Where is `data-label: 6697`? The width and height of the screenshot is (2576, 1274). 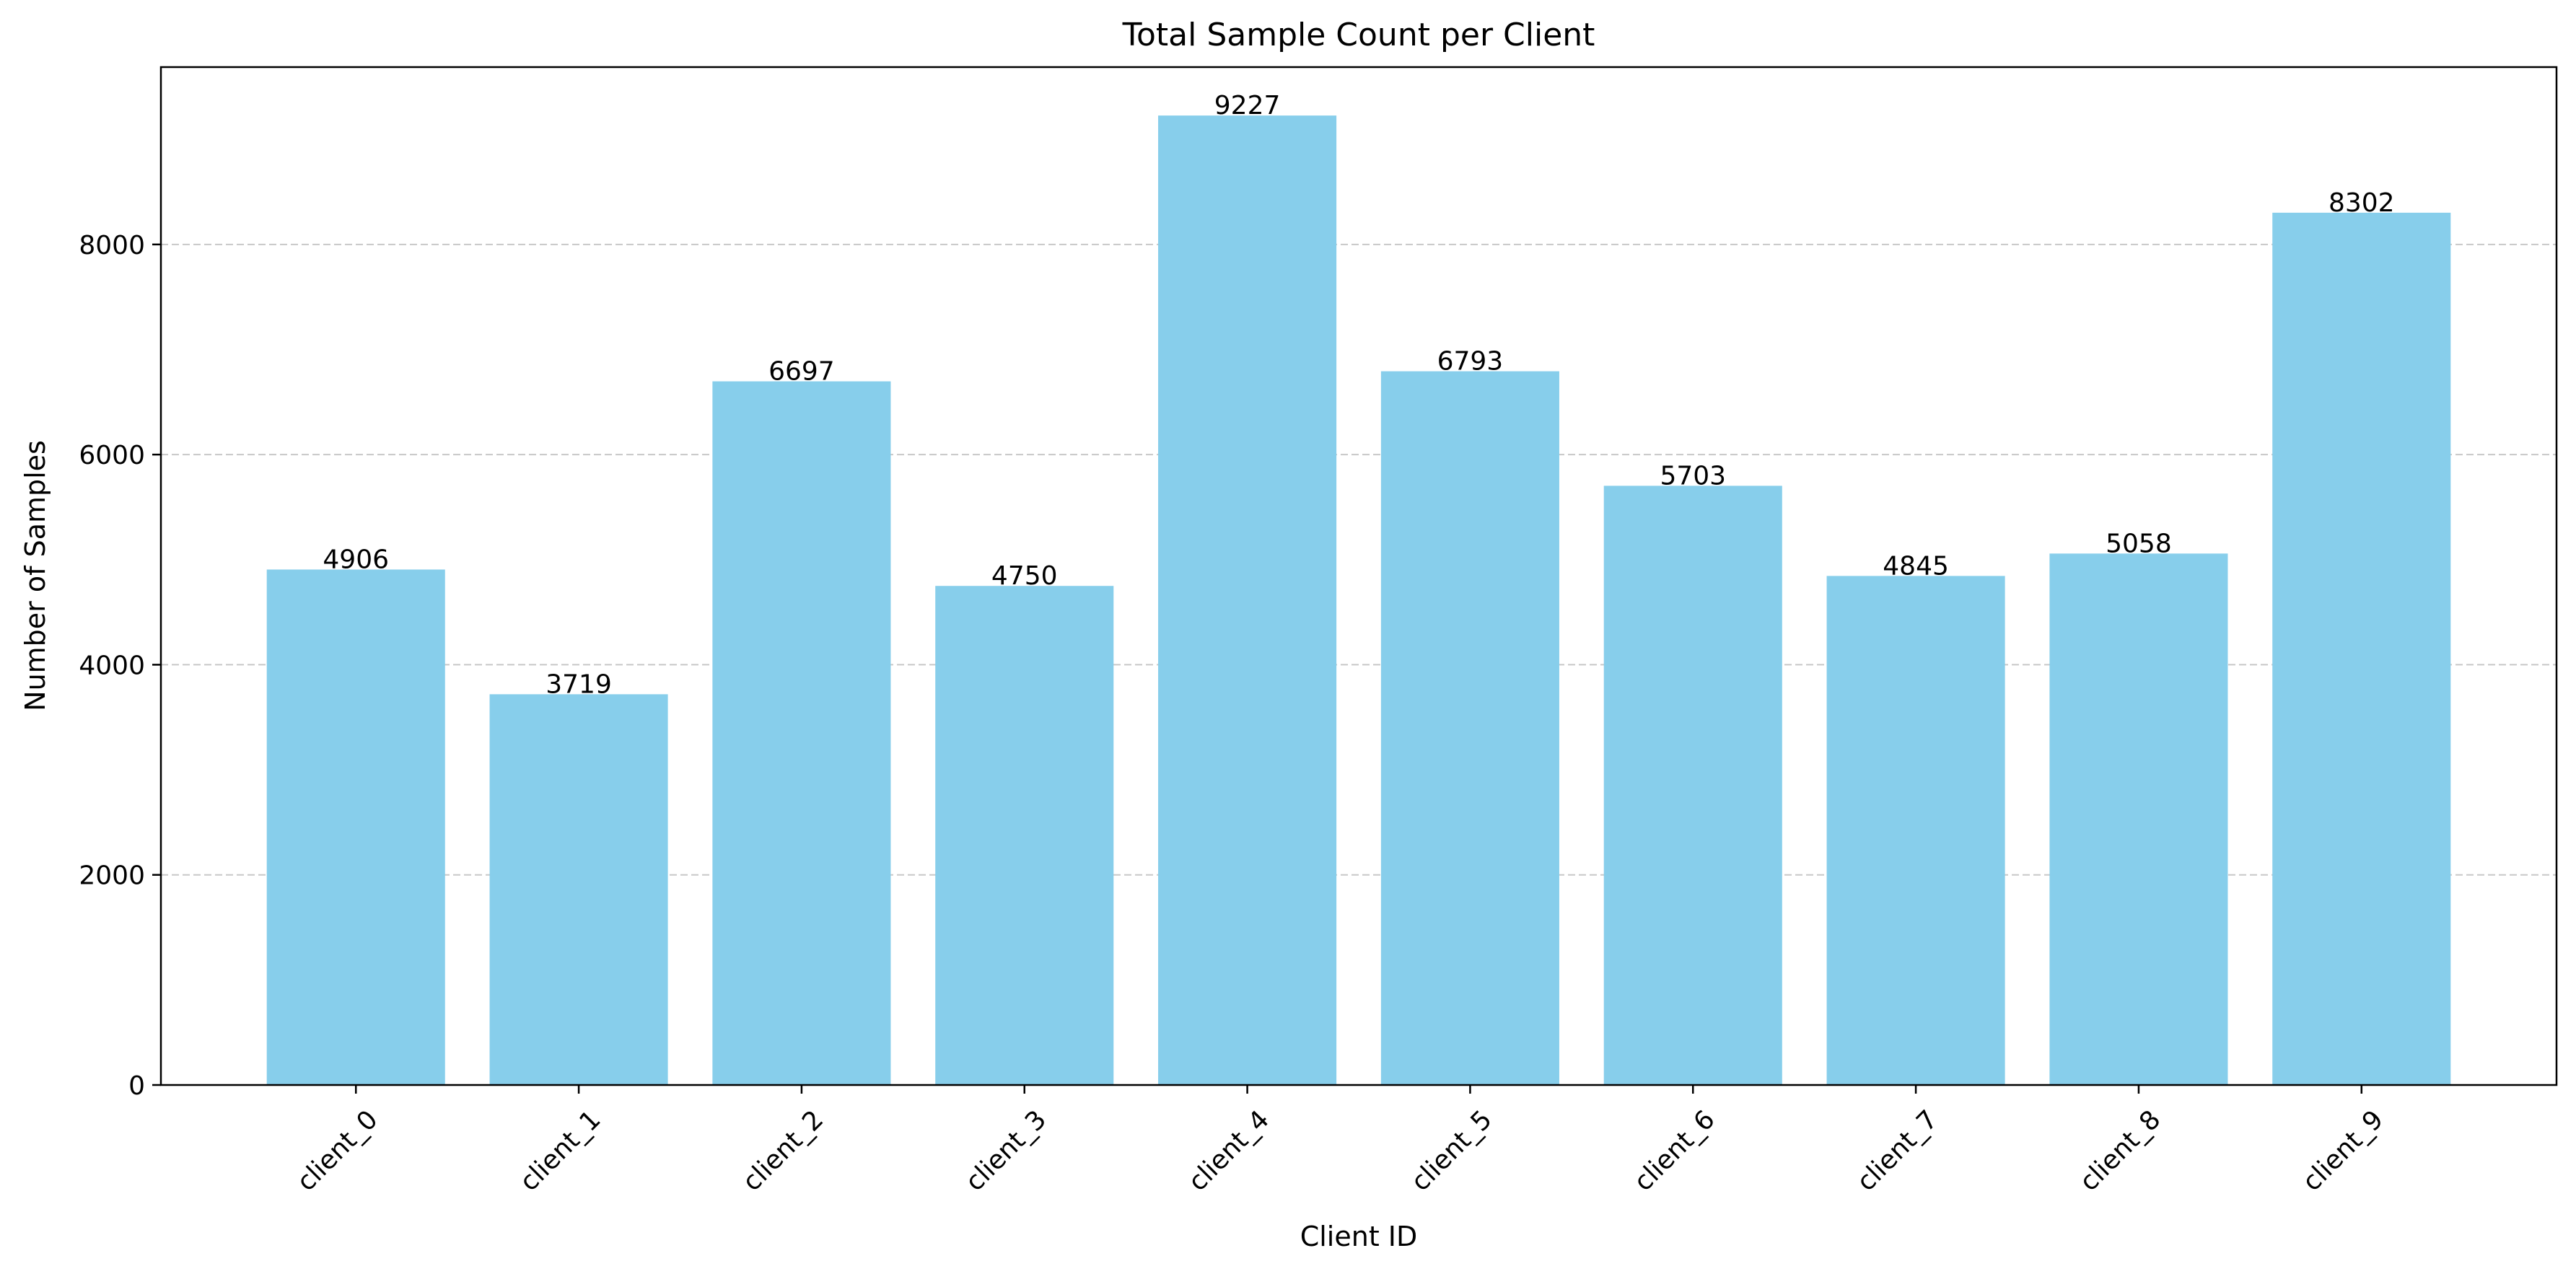 data-label: 6697 is located at coordinates (802, 372).